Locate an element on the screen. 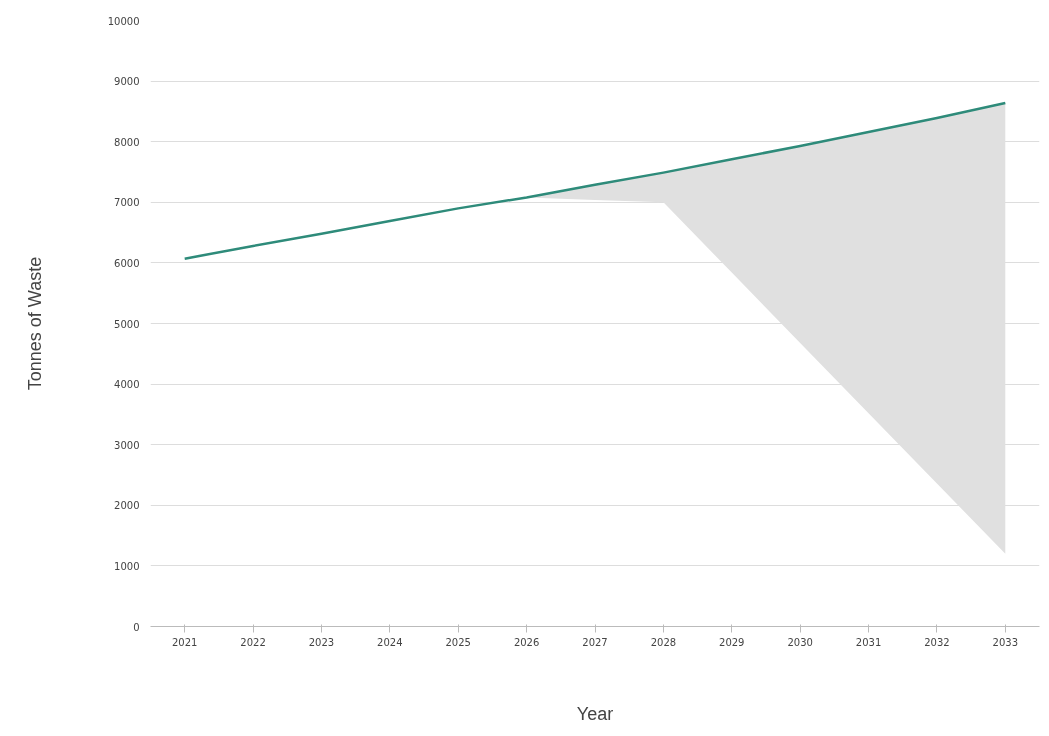  y-tick-label: 3000 is located at coordinates (127, 445).